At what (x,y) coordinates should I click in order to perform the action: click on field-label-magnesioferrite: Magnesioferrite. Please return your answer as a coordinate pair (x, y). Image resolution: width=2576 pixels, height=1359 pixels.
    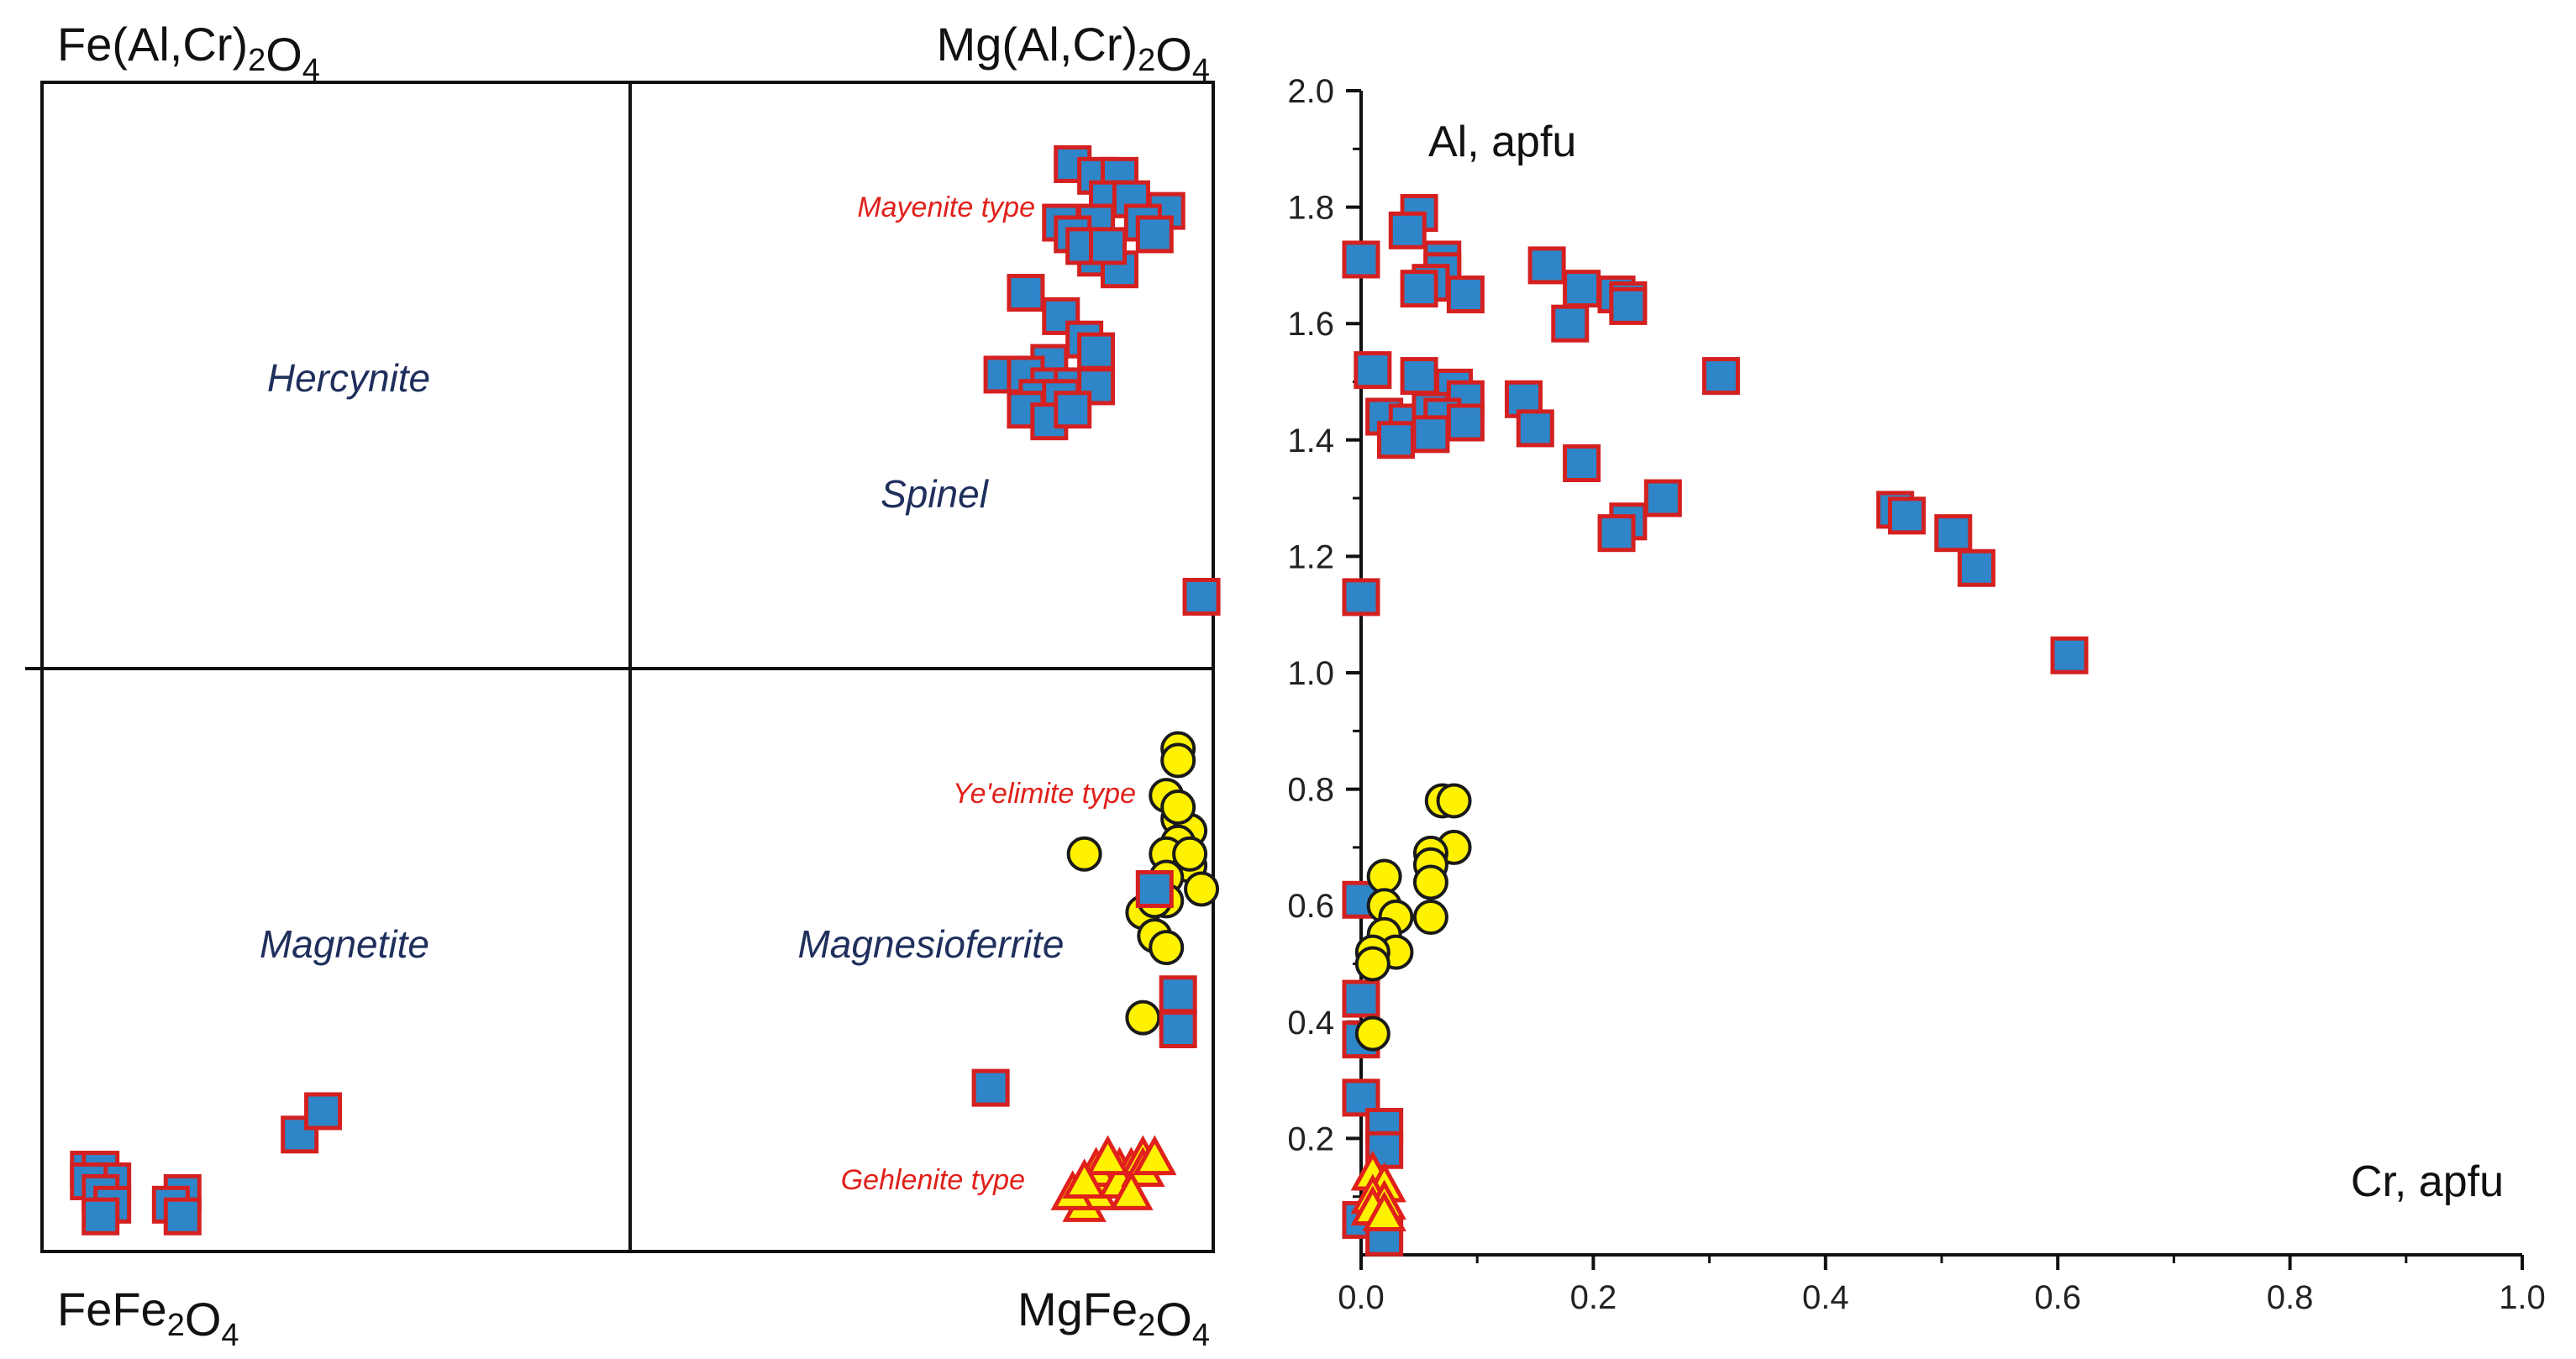
    Looking at the image, I should click on (930, 944).